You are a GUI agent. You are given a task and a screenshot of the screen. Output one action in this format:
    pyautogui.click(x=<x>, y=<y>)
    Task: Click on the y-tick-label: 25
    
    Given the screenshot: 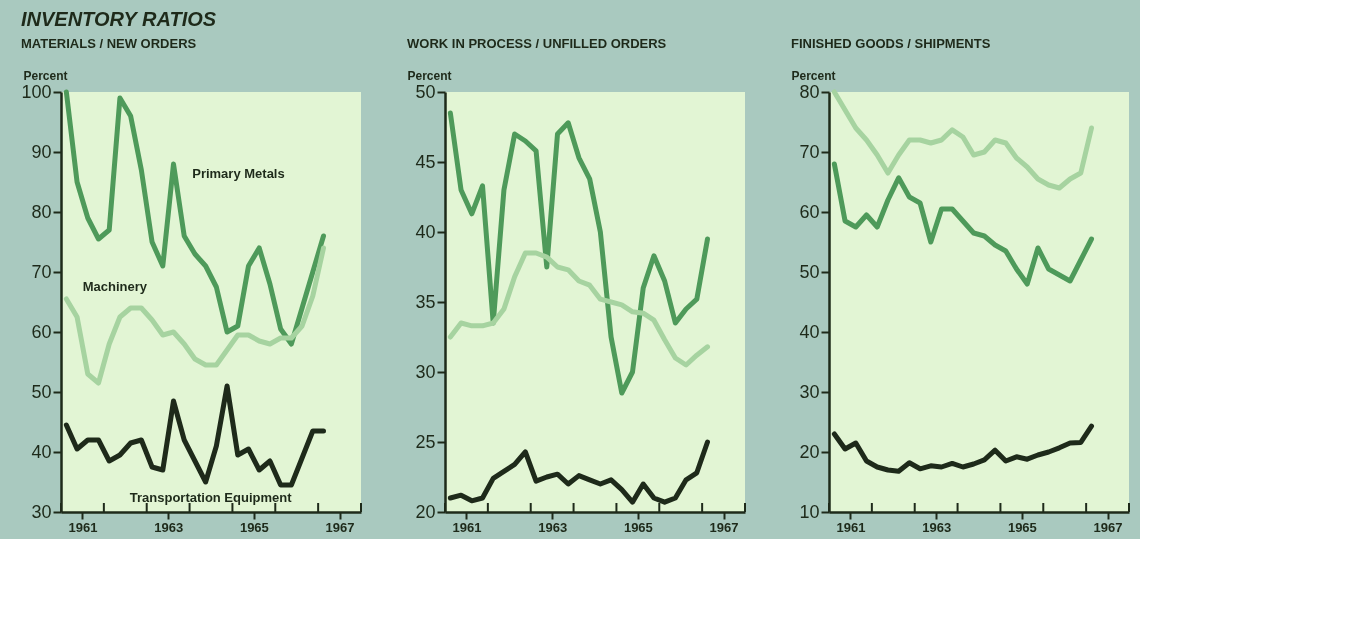 What is the action you would take?
    pyautogui.click(x=425, y=441)
    